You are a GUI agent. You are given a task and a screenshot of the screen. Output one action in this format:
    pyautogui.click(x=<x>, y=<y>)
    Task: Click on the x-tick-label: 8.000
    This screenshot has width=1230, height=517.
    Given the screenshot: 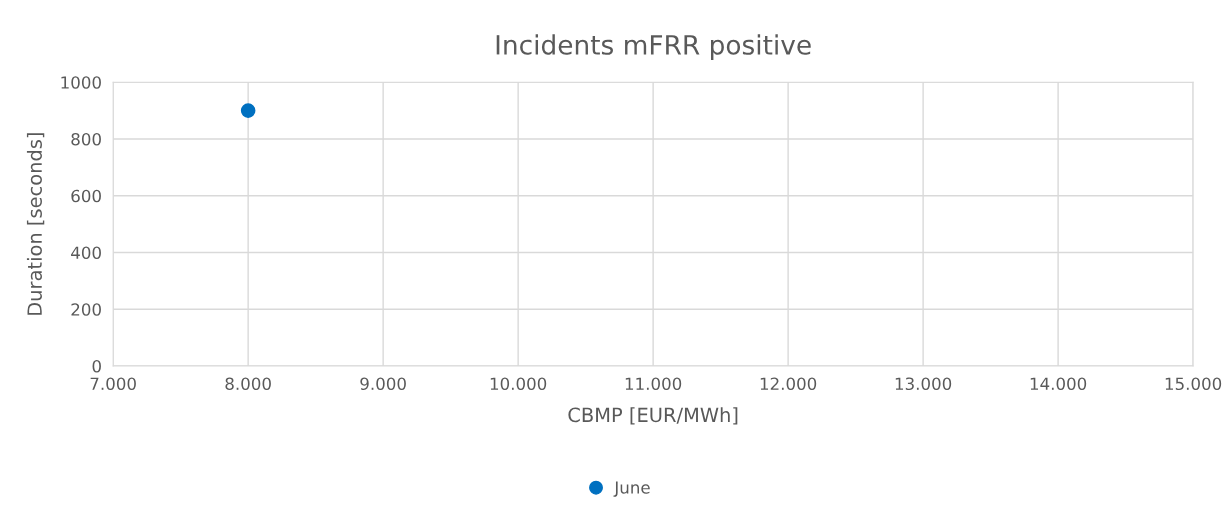 What is the action you would take?
    pyautogui.click(x=248, y=384)
    